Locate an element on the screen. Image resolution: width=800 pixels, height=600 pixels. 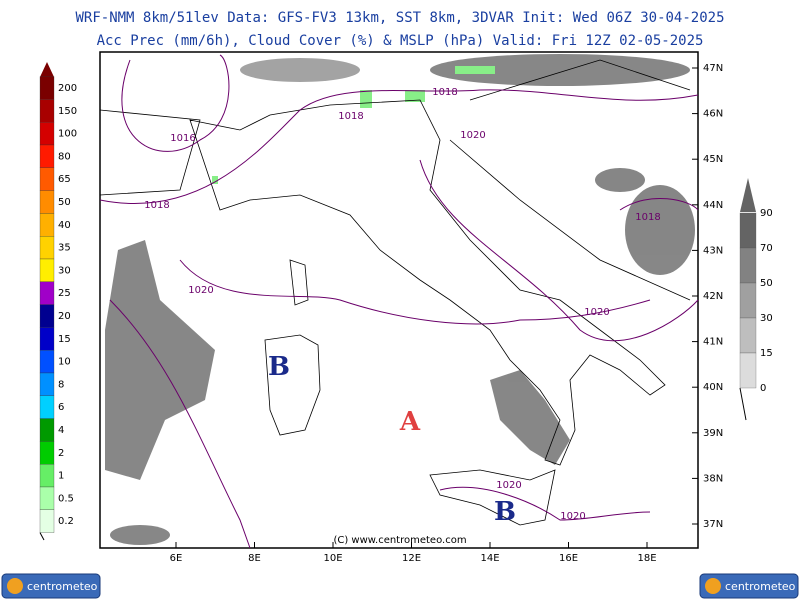
lon-label: 18E is located at coordinates (646, 558).